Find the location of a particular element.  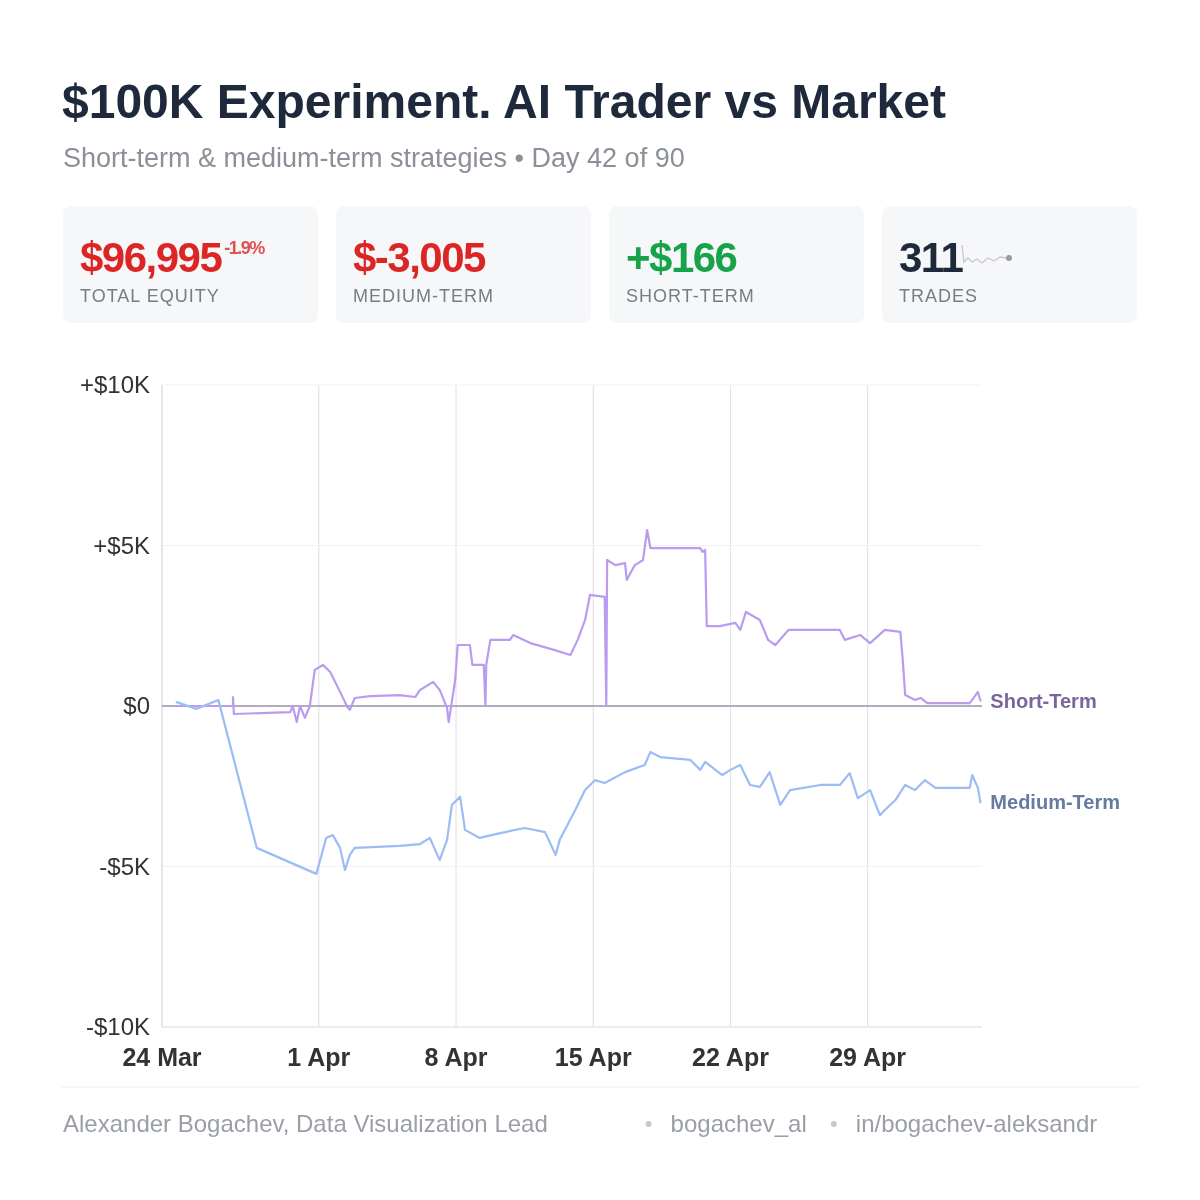

text: +$166 is located at coordinates (681, 257).